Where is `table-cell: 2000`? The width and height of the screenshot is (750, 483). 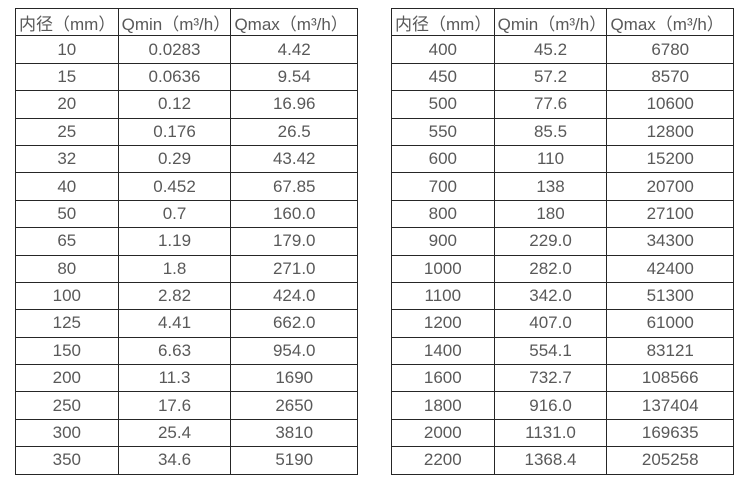 table-cell: 2000 is located at coordinates (443, 433).